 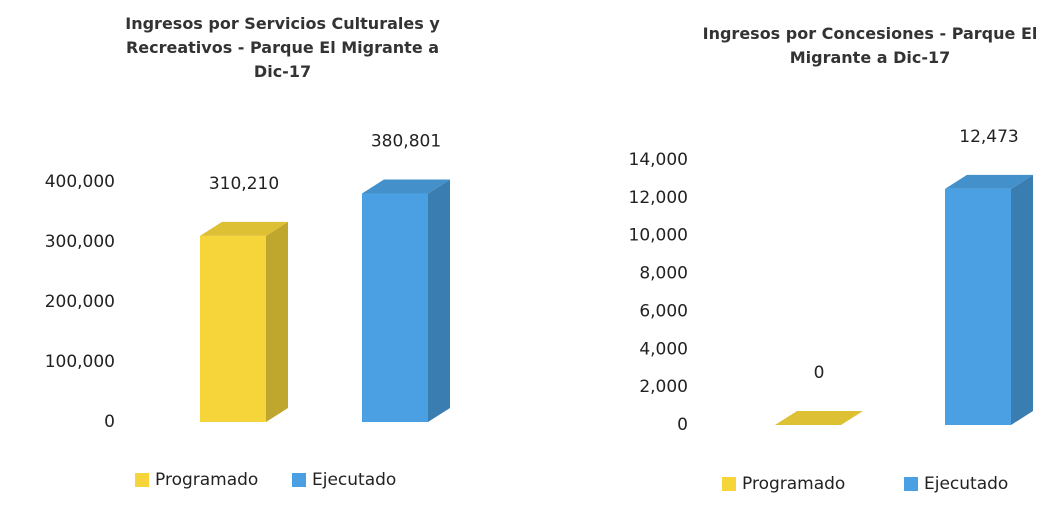 What do you see at coordinates (663, 311) in the screenshot?
I see `y-tick-label: 6,000` at bounding box center [663, 311].